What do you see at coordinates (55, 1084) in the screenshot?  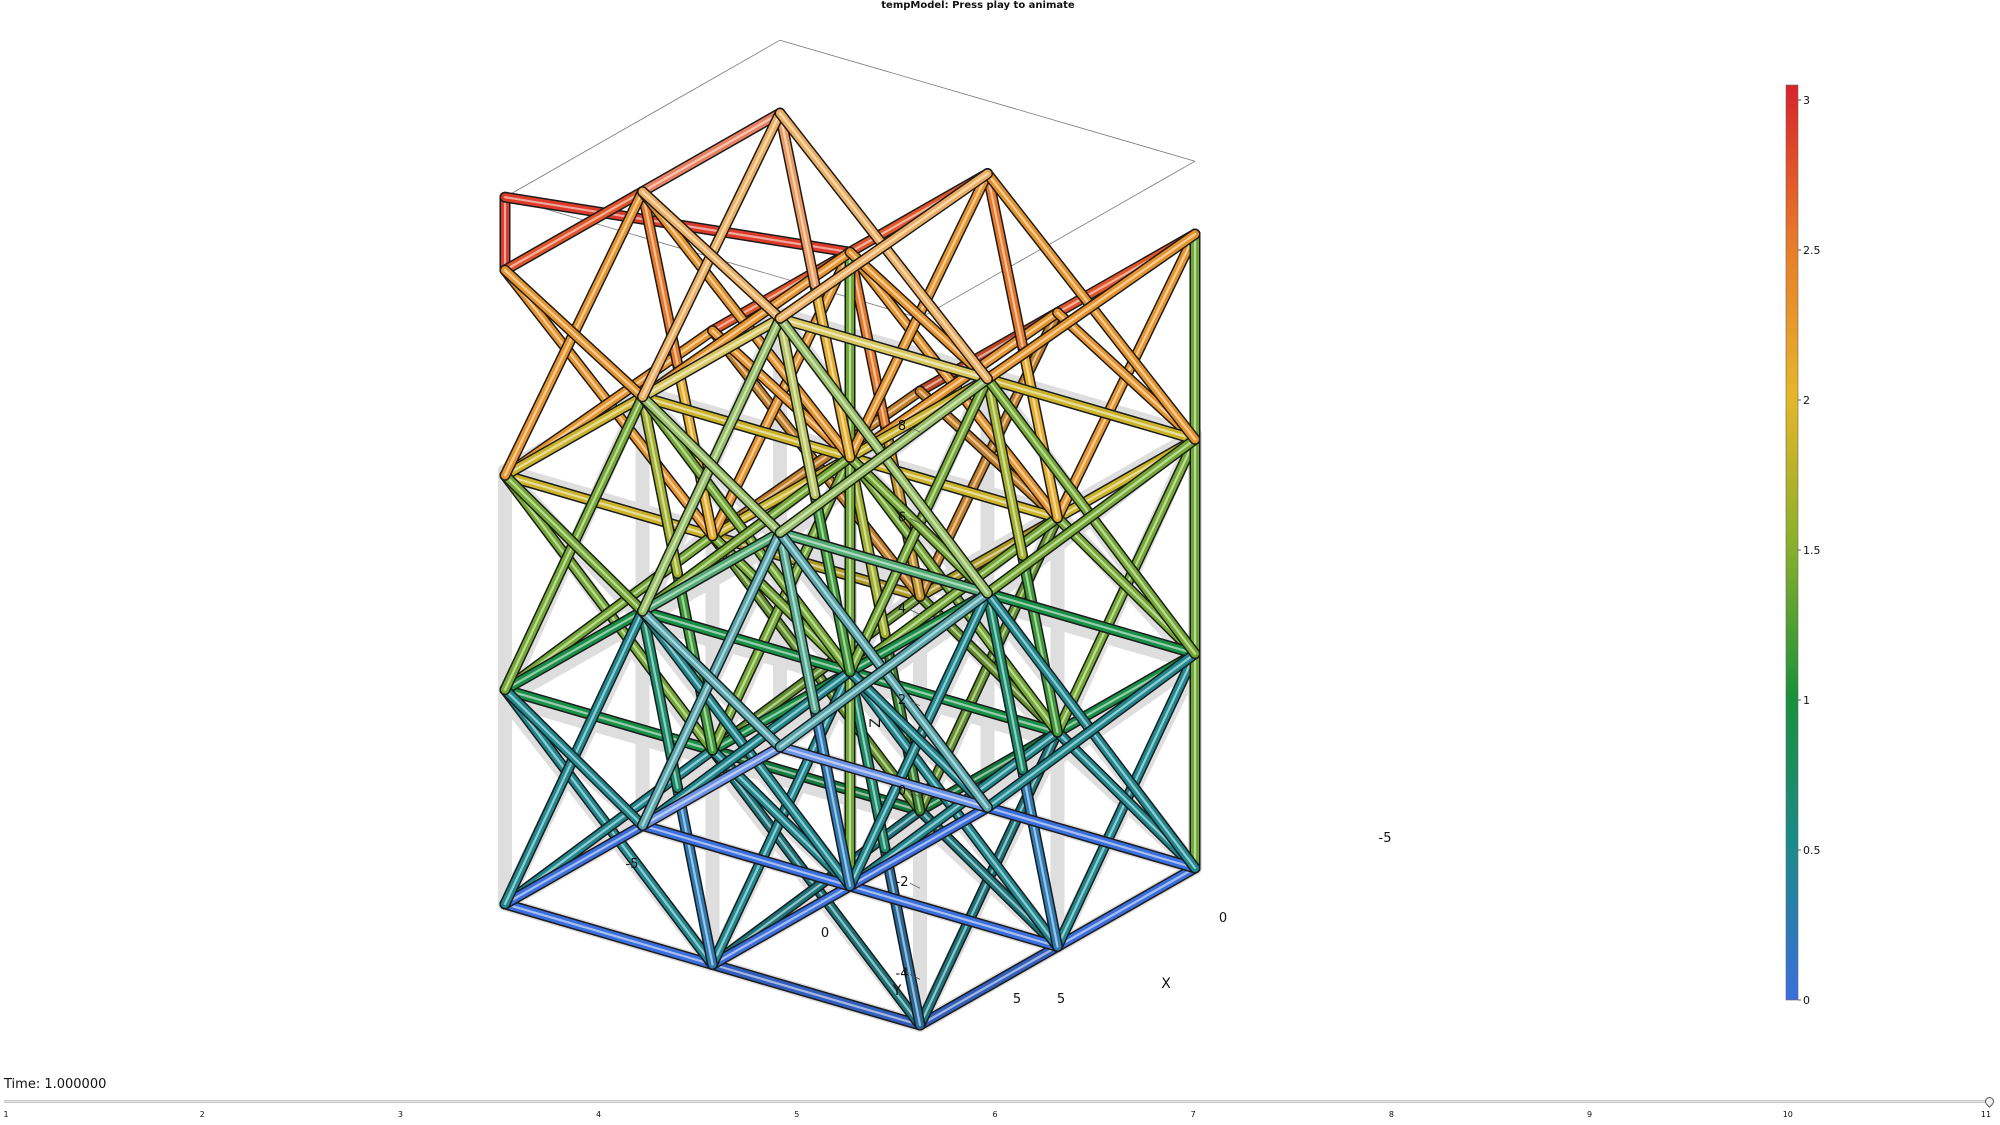 I see `time-readout: Time: 1.000000` at bounding box center [55, 1084].